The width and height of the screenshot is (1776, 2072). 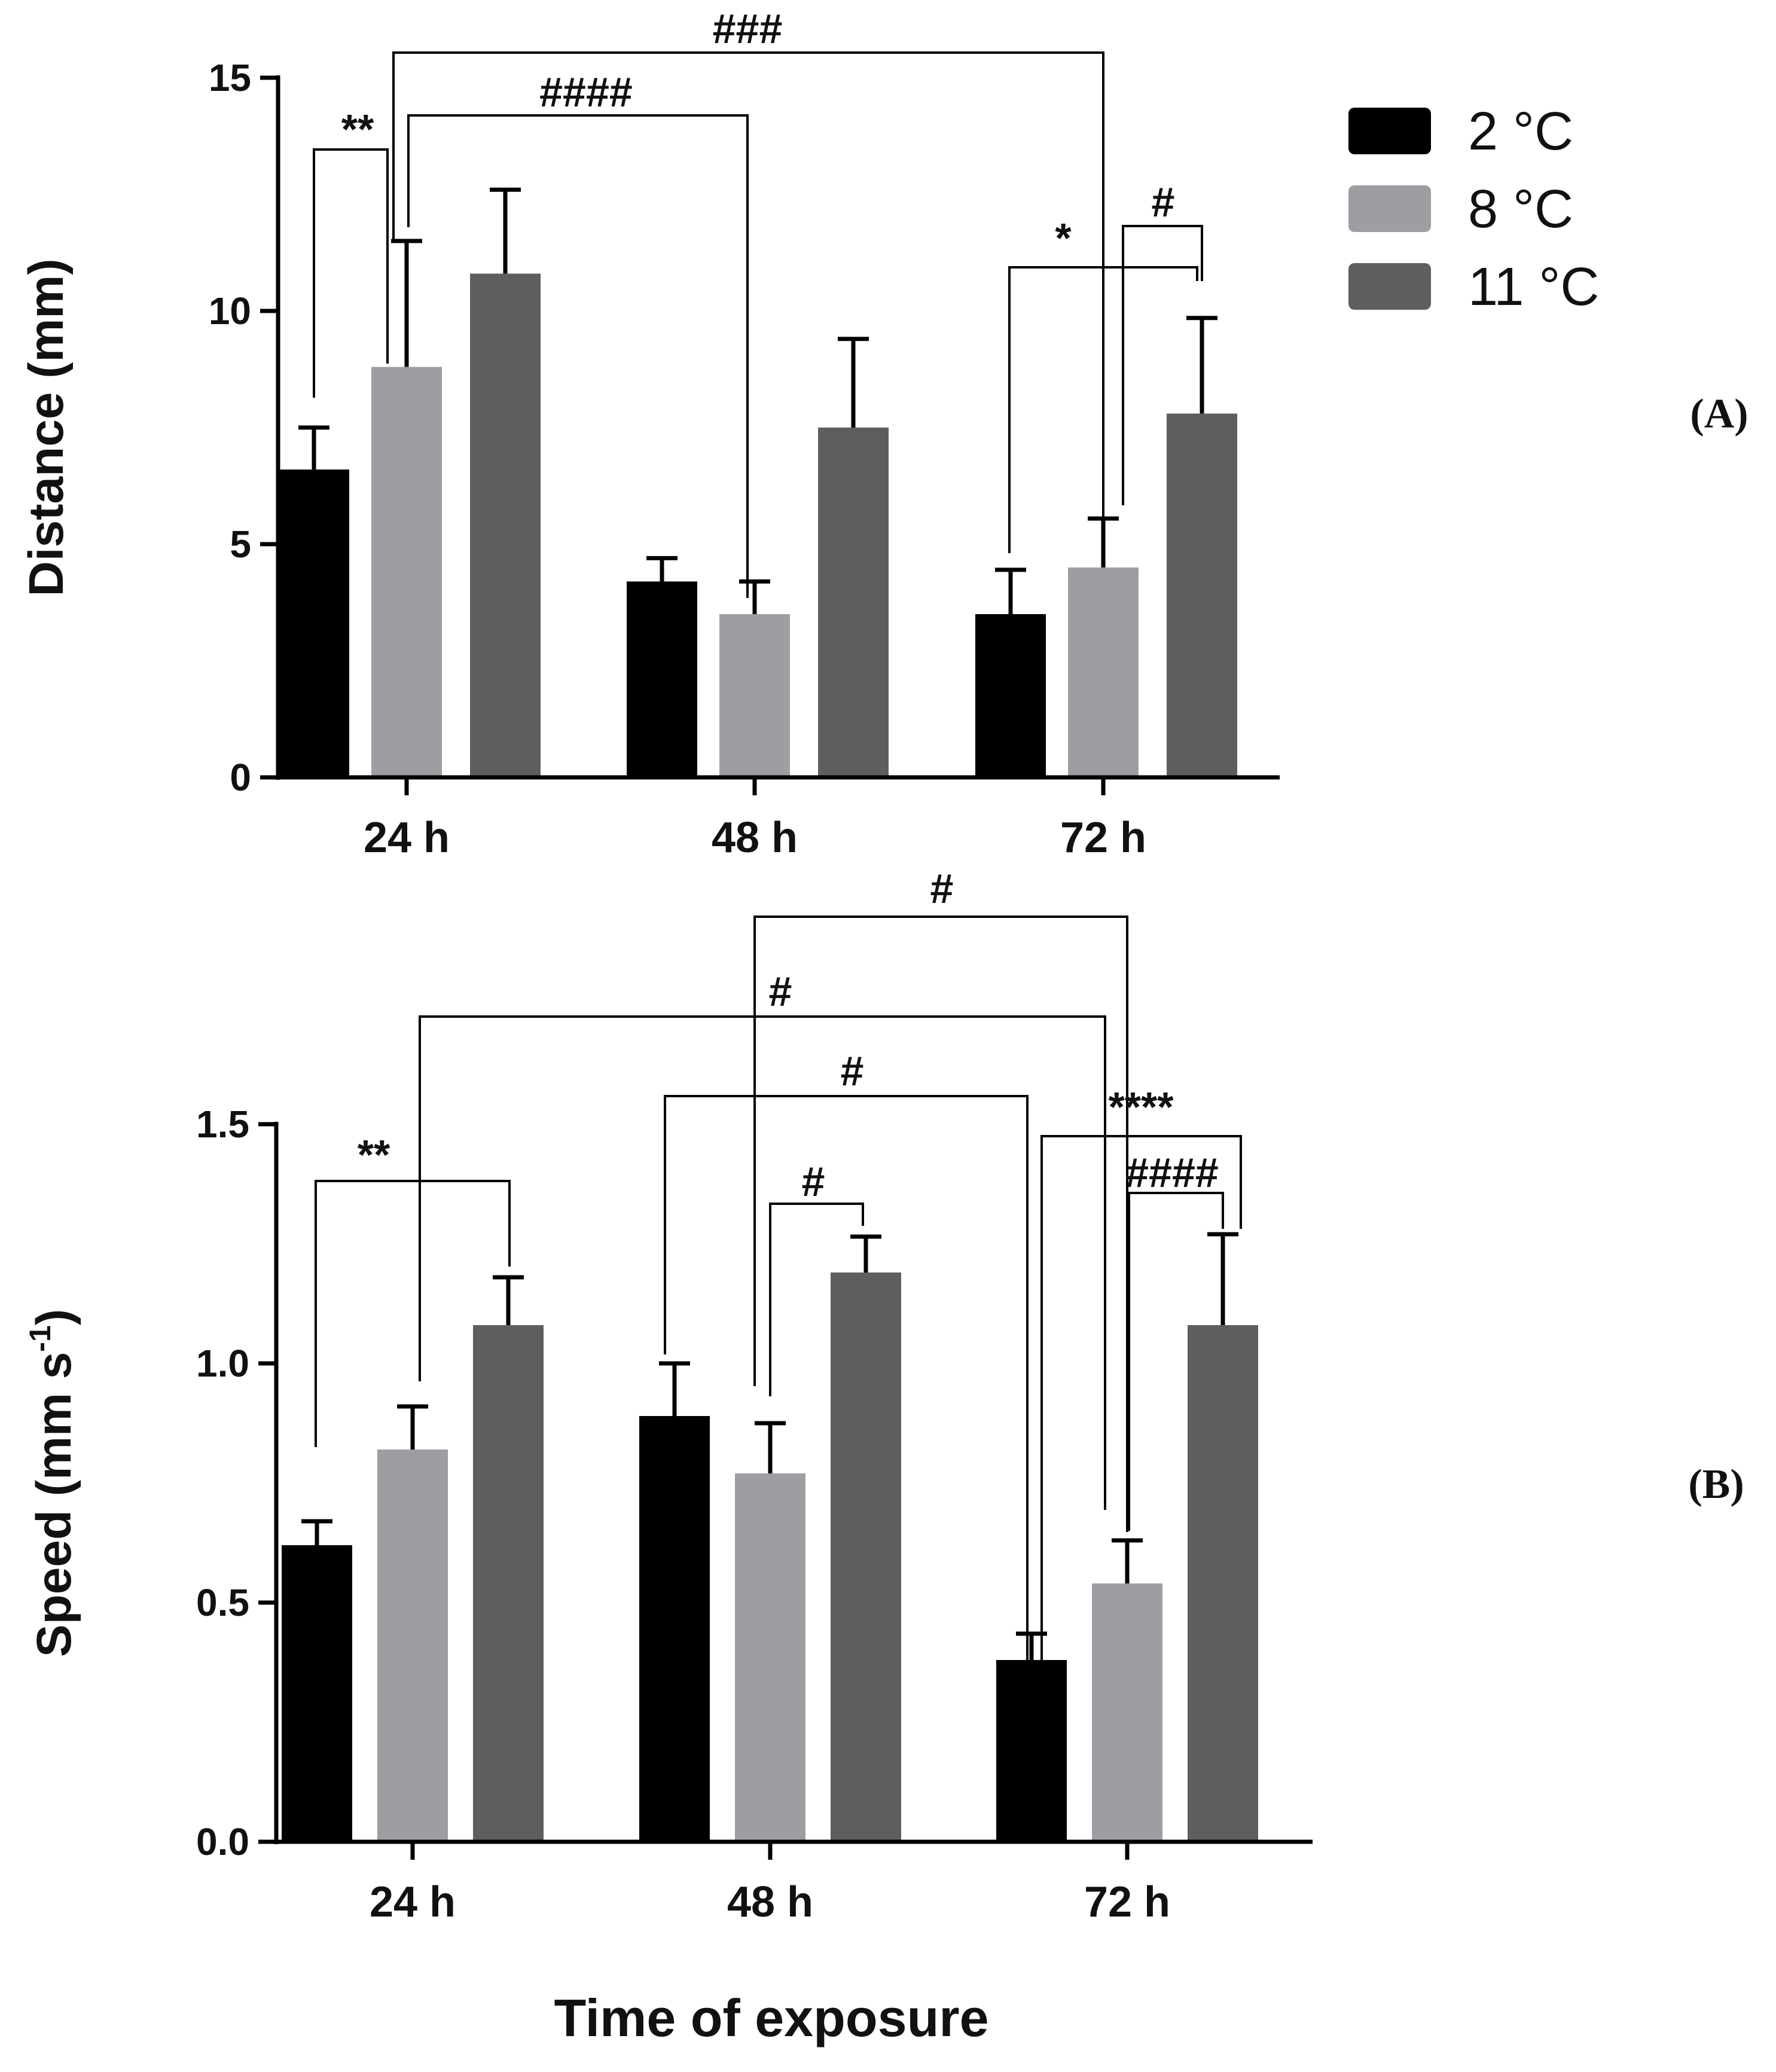 I want to click on significance-label: ****, so click(x=1141, y=1107).